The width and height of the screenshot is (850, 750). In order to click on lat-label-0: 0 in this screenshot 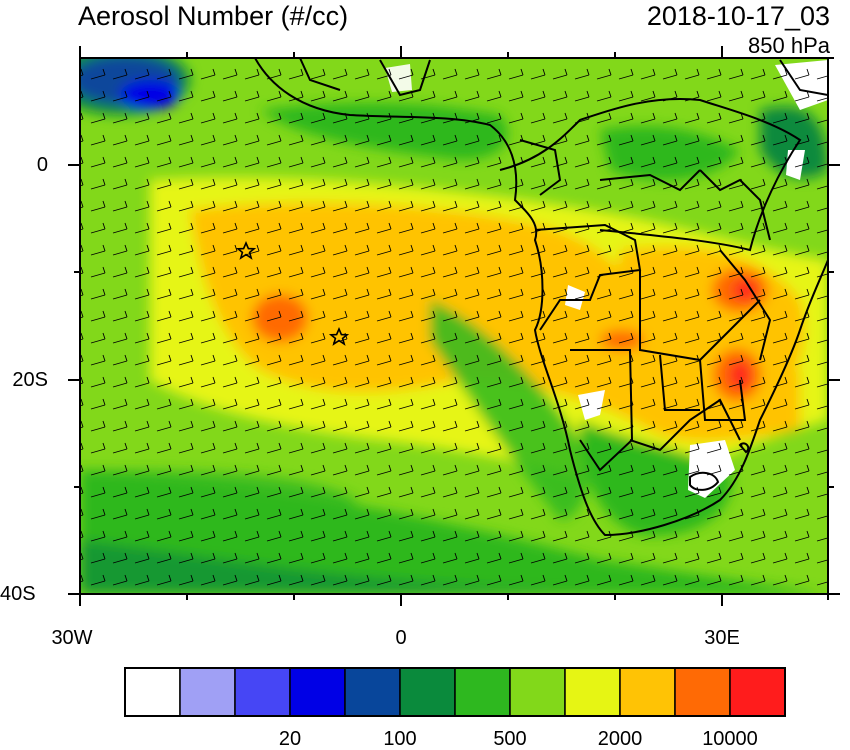, I will do `click(42, 165)`.